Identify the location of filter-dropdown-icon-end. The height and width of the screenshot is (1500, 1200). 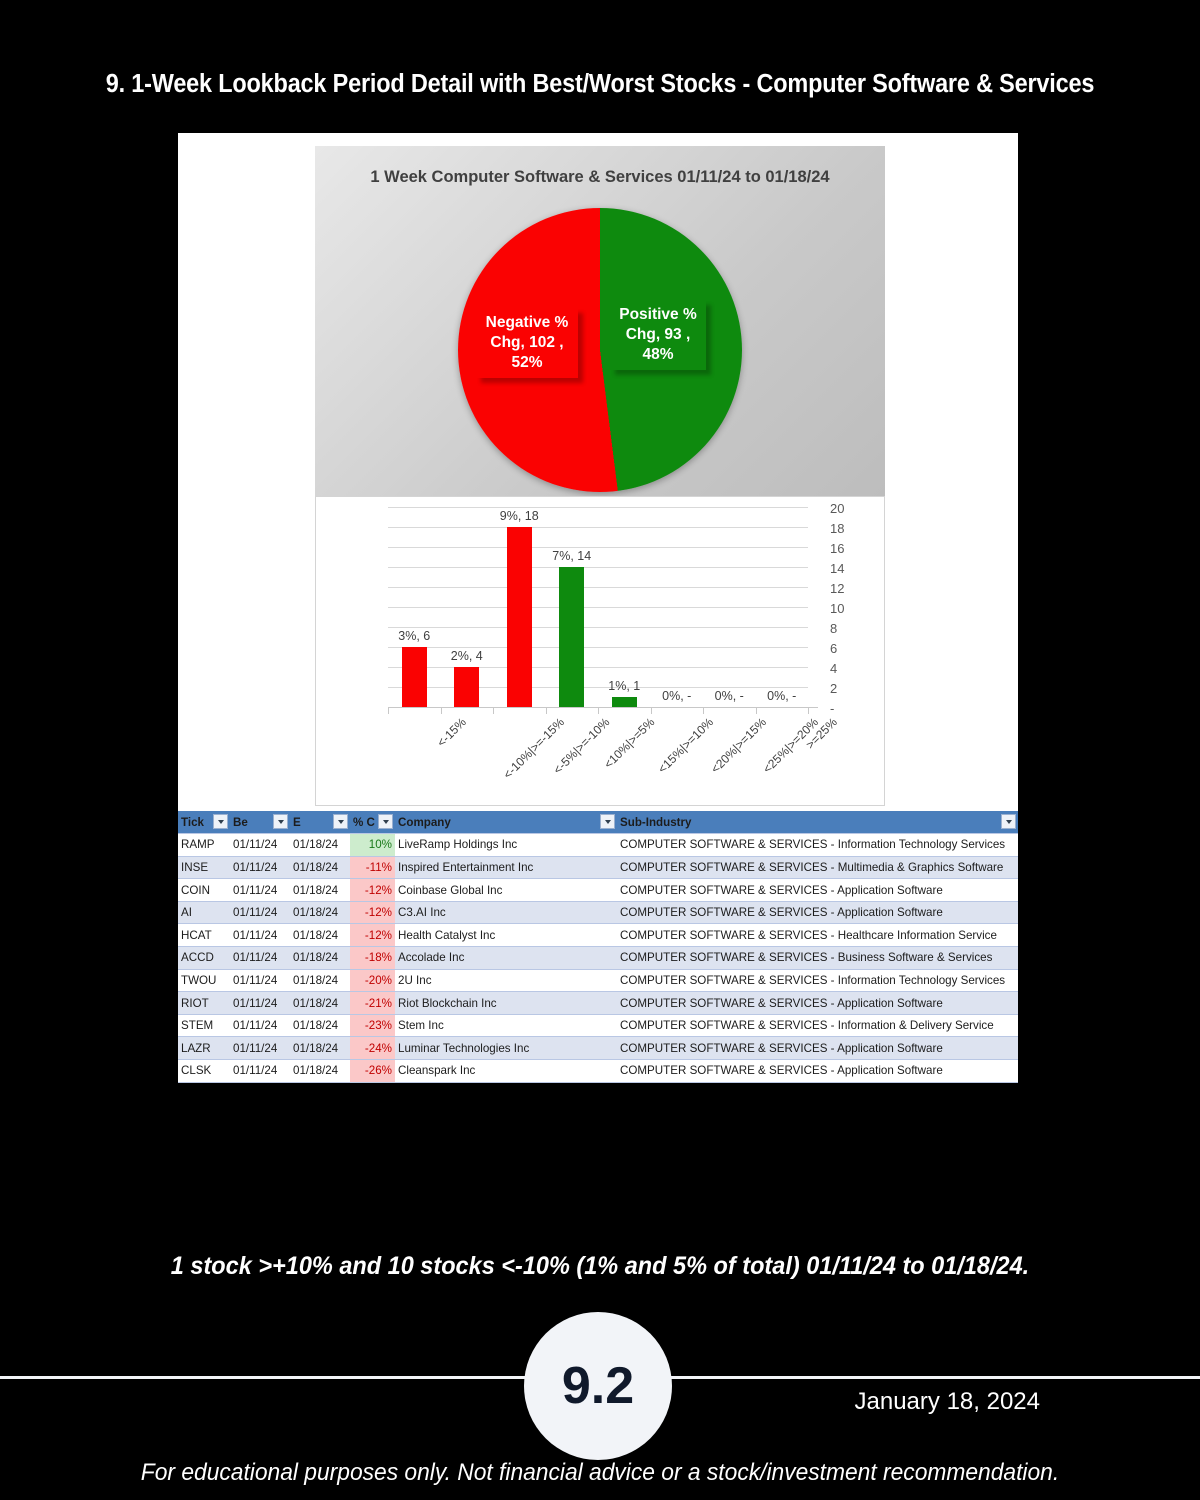
(340, 821).